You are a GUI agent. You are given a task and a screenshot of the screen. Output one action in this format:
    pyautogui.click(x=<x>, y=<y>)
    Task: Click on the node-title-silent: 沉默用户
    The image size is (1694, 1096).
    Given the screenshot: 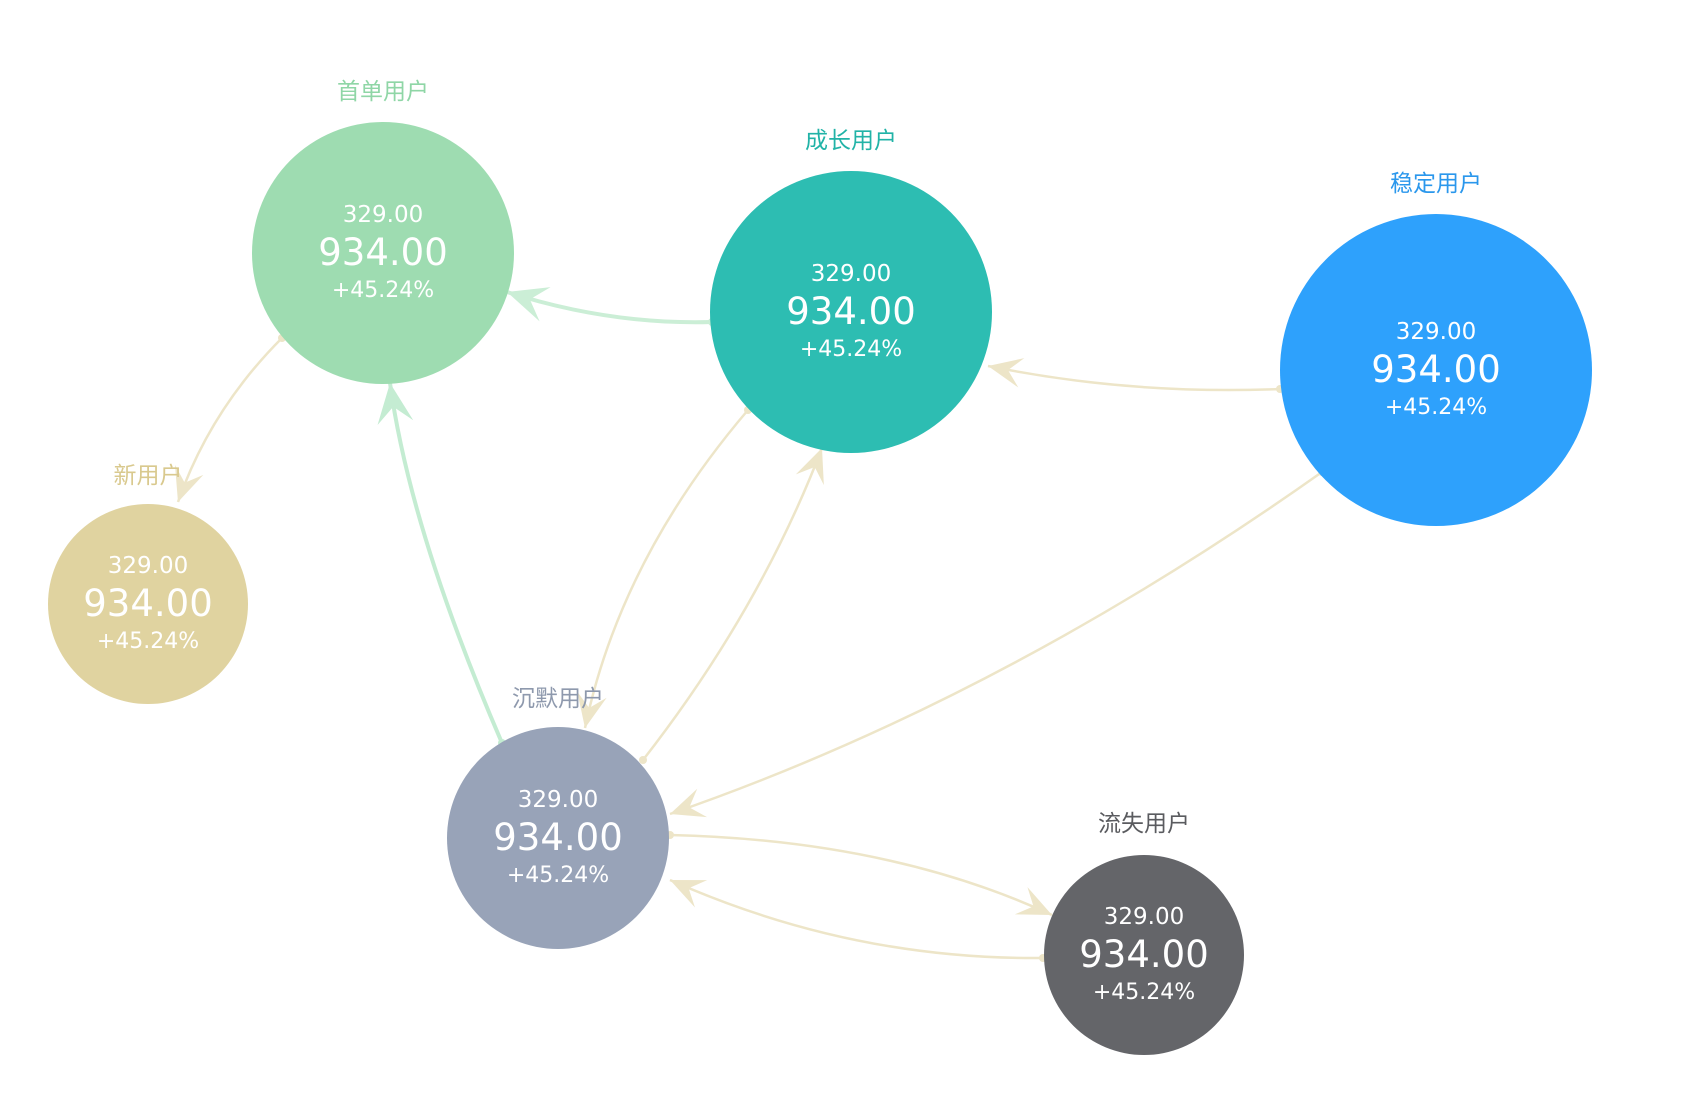 What is the action you would take?
    pyautogui.click(x=558, y=699)
    